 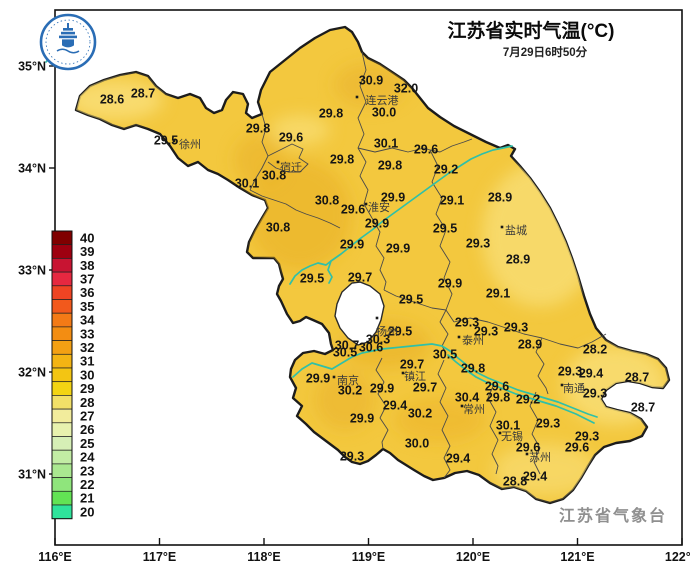 What do you see at coordinates (87, 429) in the screenshot?
I see `legend-value: 26` at bounding box center [87, 429].